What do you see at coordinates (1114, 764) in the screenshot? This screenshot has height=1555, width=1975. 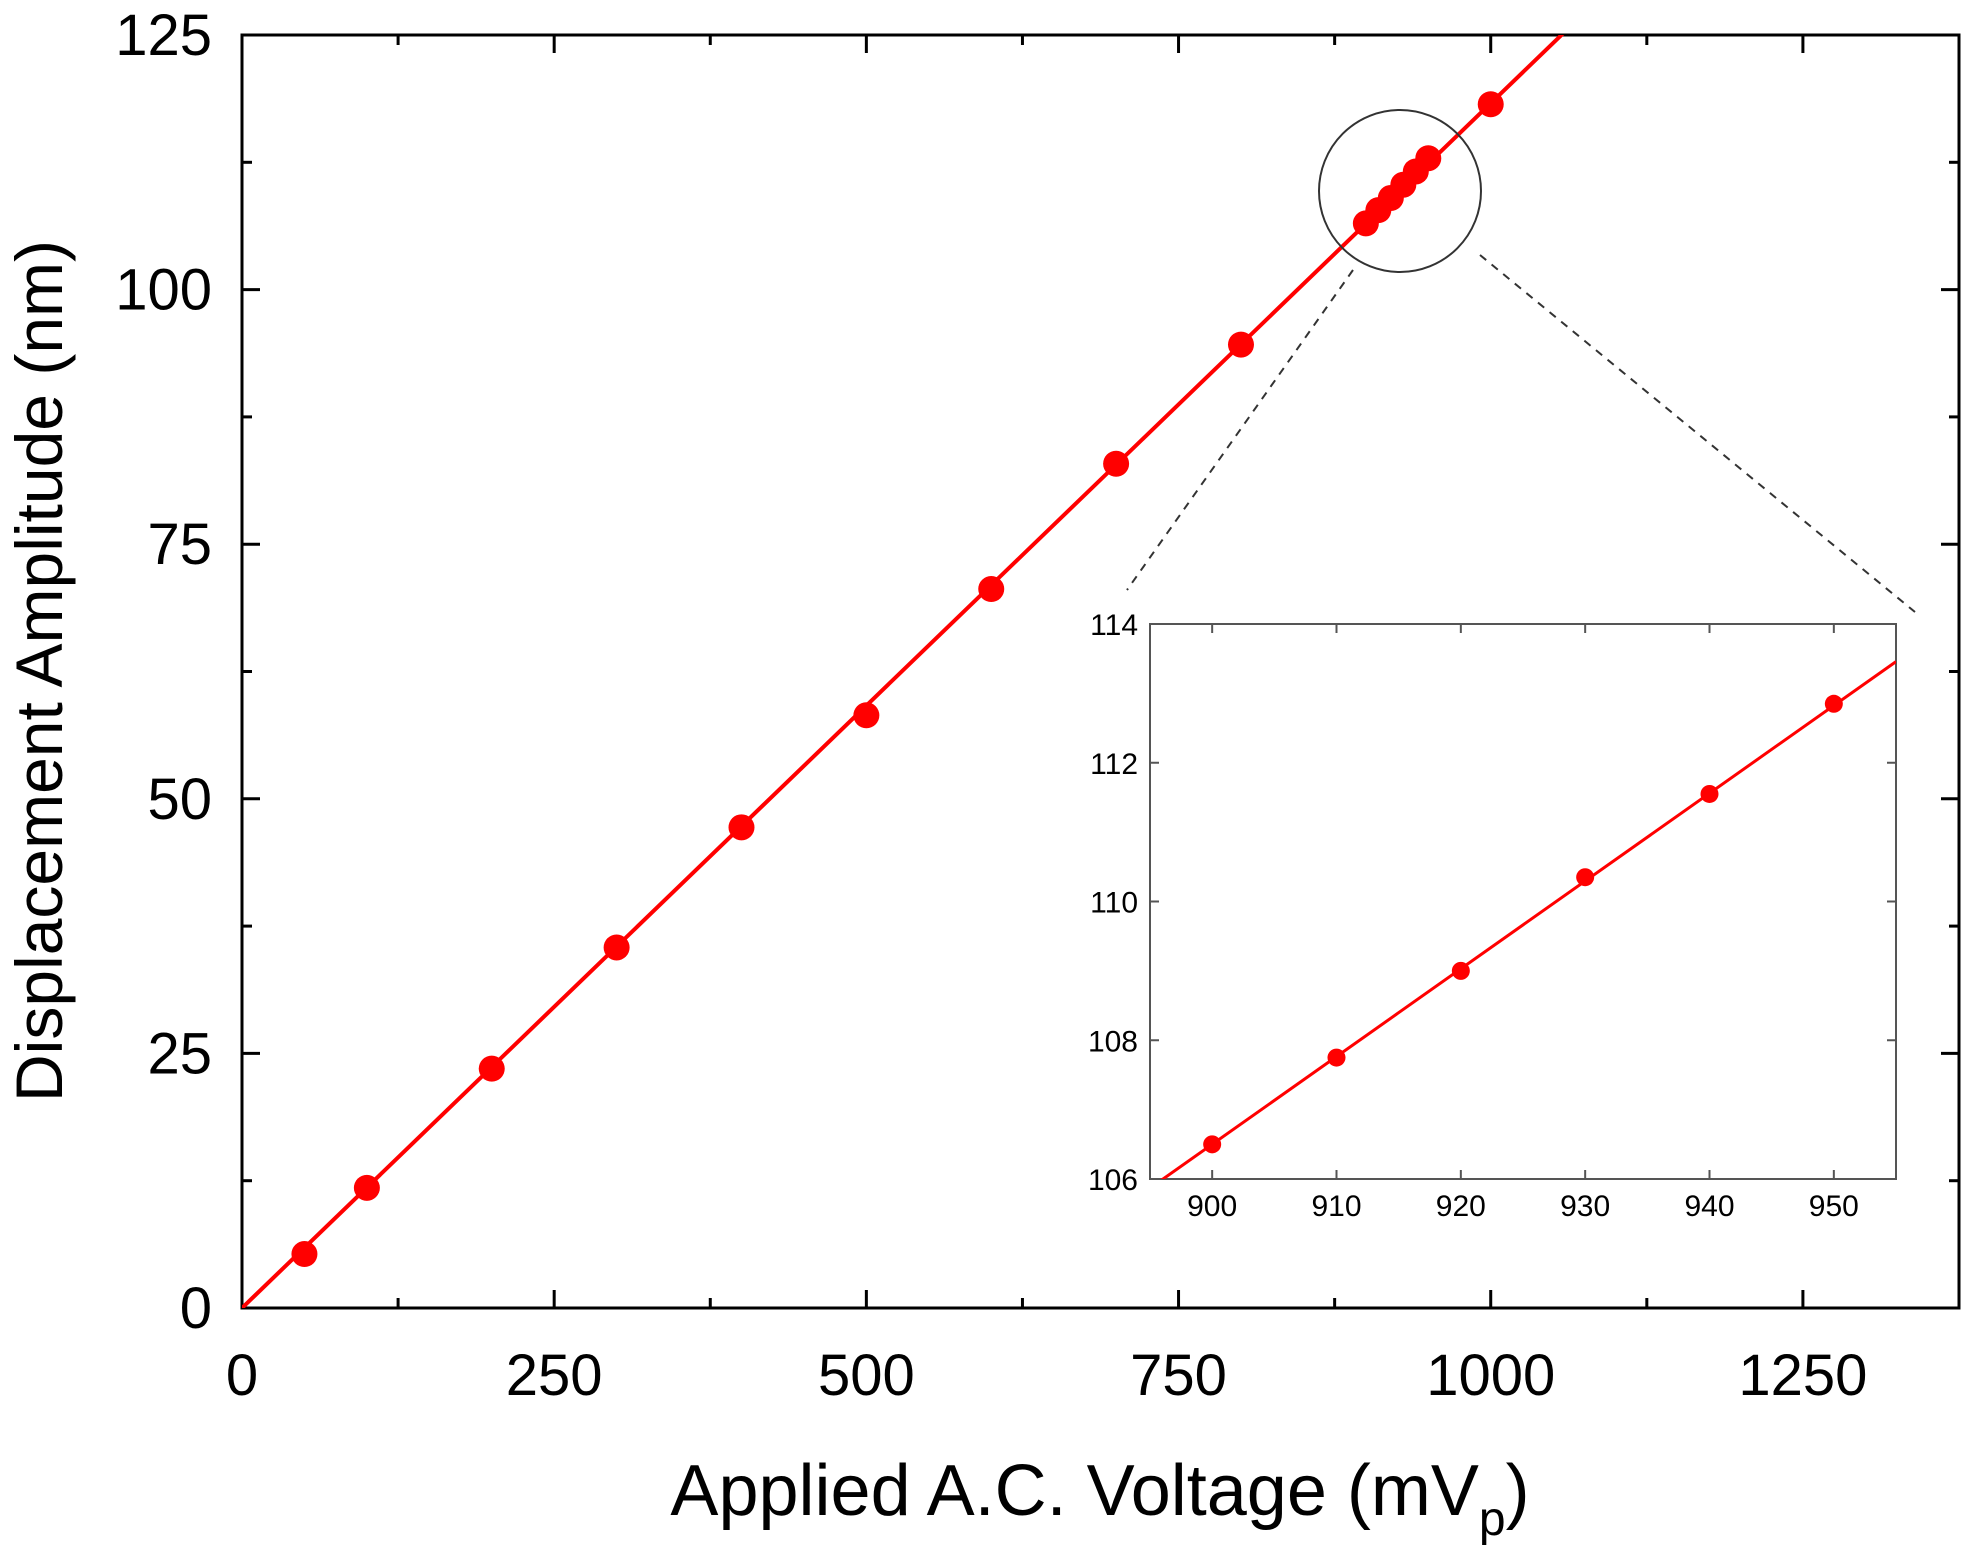 I see `inset-y-tick-label: 112` at bounding box center [1114, 764].